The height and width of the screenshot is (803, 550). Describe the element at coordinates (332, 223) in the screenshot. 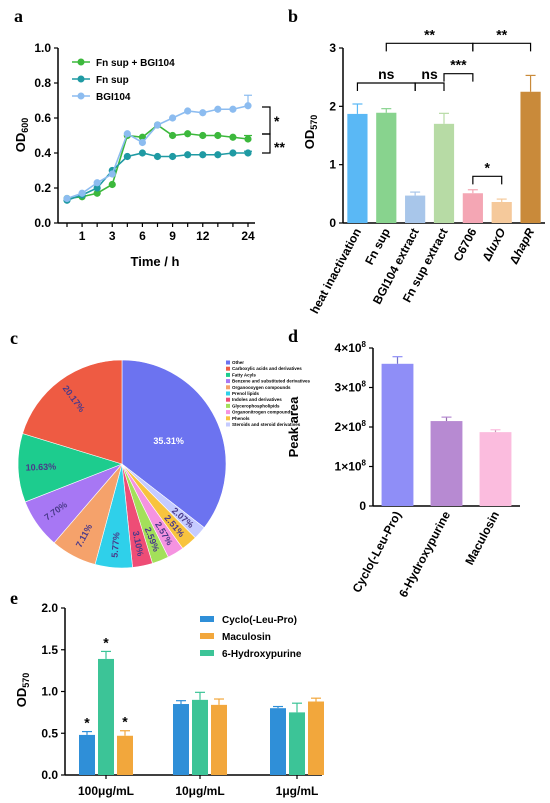

I see `chart-b-ytick-label: 0` at that location.